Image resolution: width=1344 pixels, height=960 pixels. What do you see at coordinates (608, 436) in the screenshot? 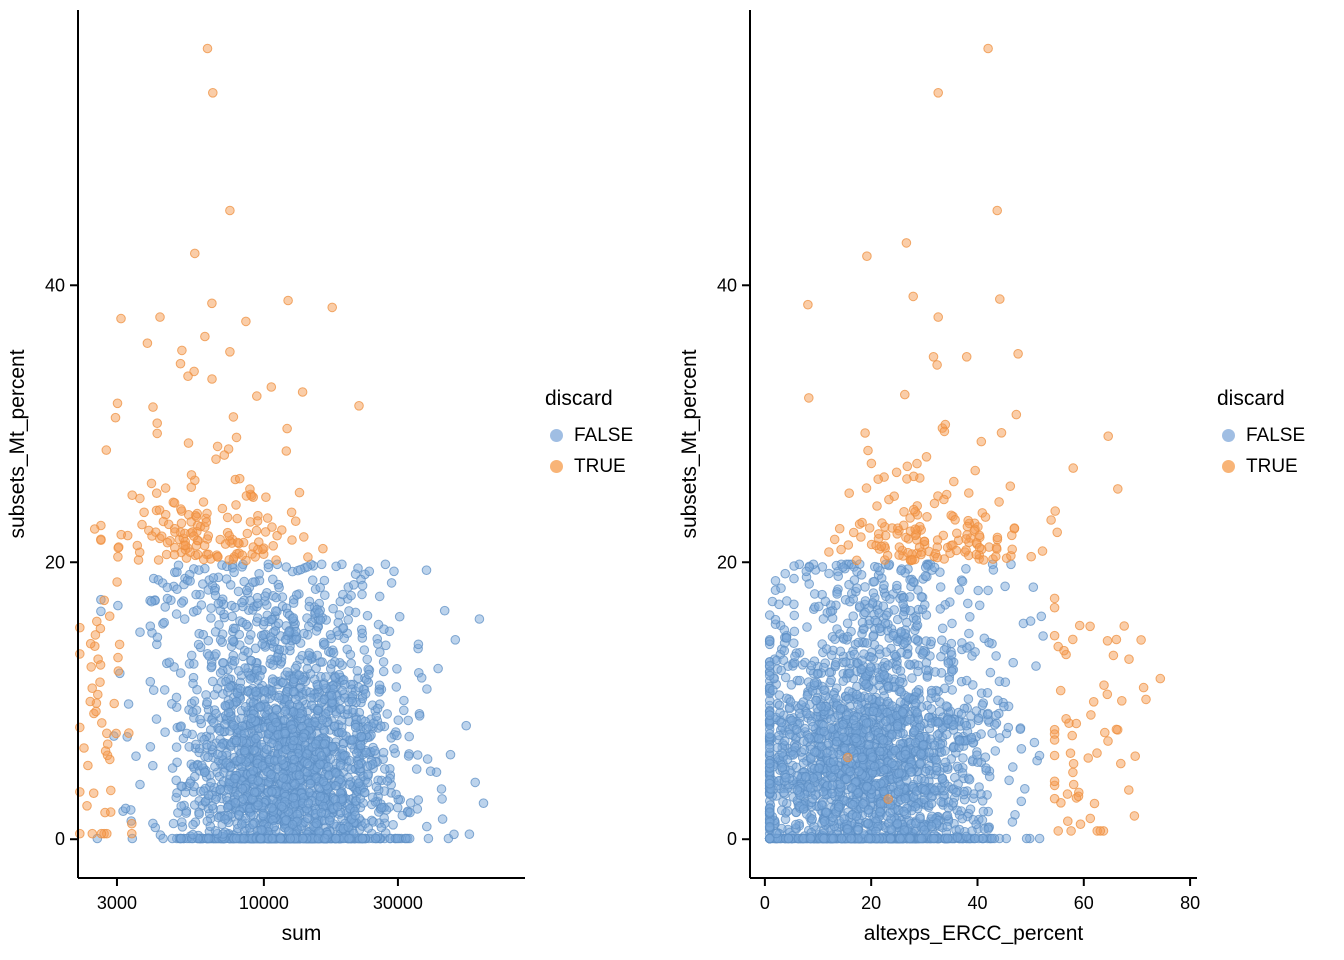
I see `legend-item-false: FALSE` at bounding box center [608, 436].